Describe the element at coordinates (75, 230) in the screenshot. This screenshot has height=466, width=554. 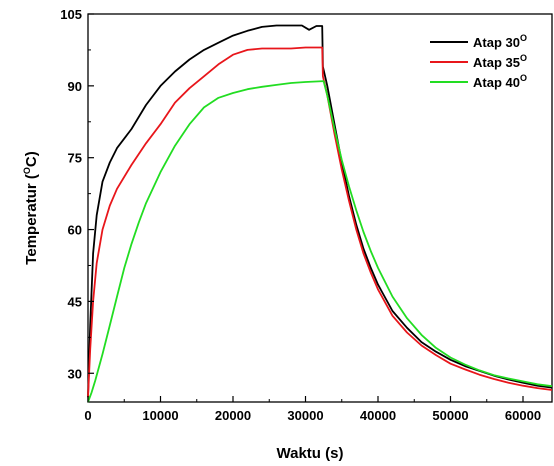
I see `y-tick-label: 60` at that location.